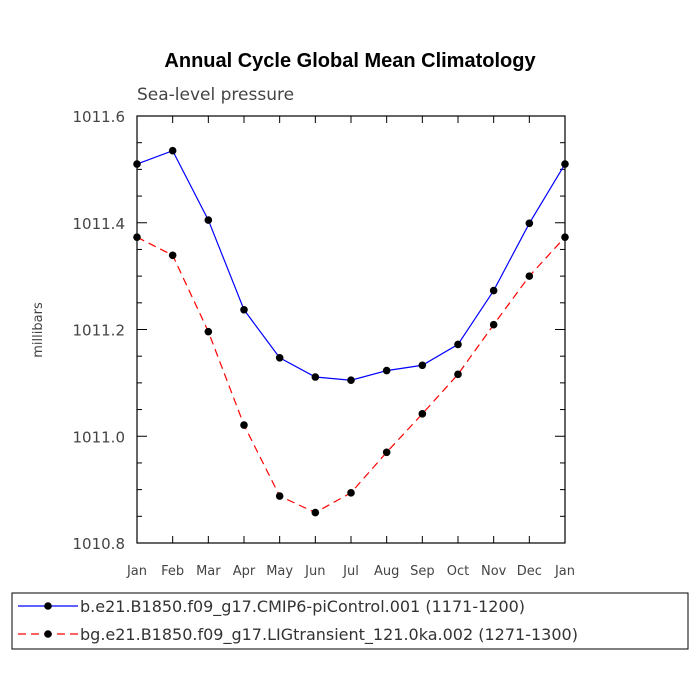  I want to click on x-tick-label: Jun, so click(314, 571).